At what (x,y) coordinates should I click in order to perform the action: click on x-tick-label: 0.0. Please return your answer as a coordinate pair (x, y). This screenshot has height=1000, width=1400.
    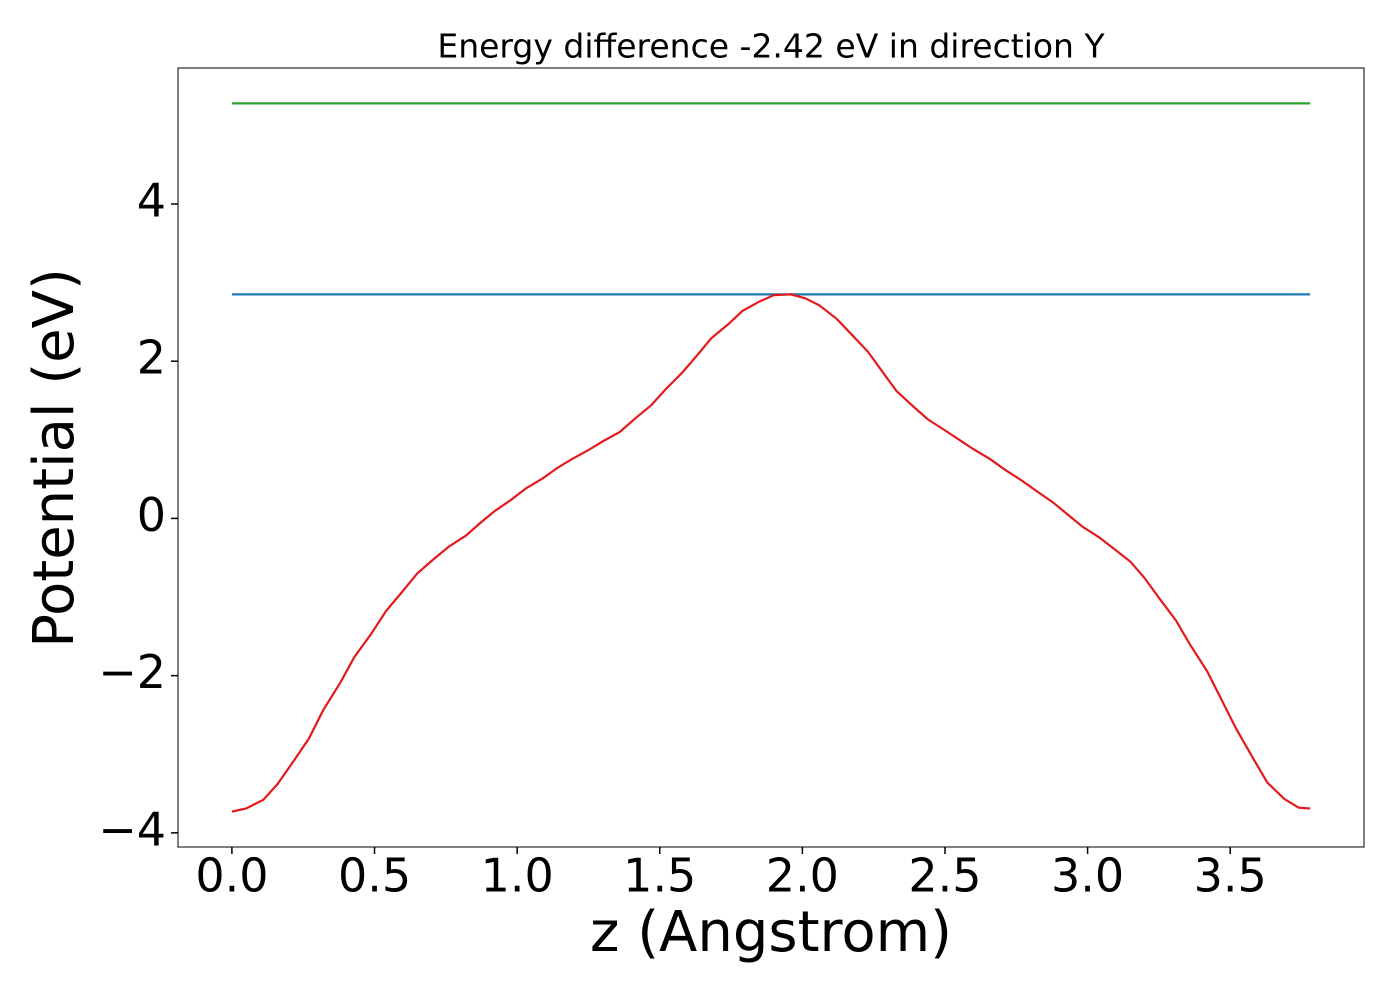
    Looking at the image, I should click on (231, 876).